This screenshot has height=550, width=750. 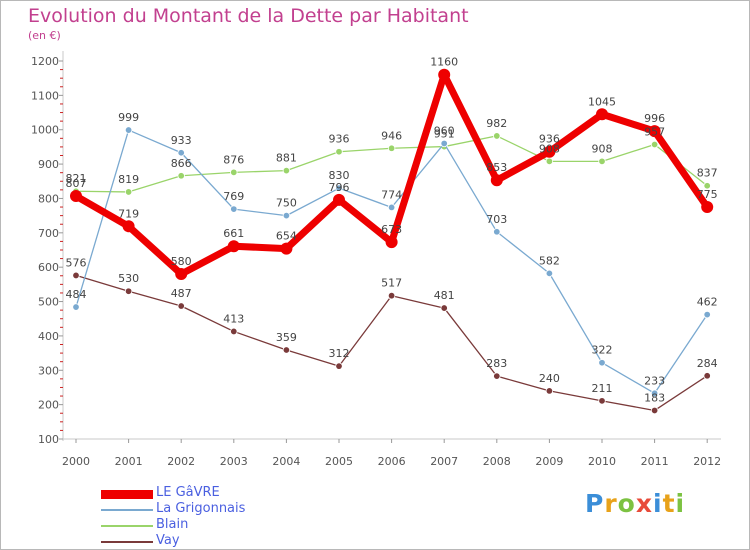 I want to click on data-label: 881, so click(x=286, y=158).